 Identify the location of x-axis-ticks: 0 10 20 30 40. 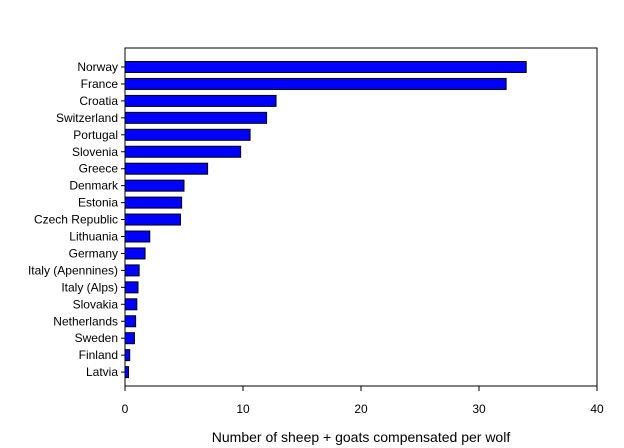
(363, 401).